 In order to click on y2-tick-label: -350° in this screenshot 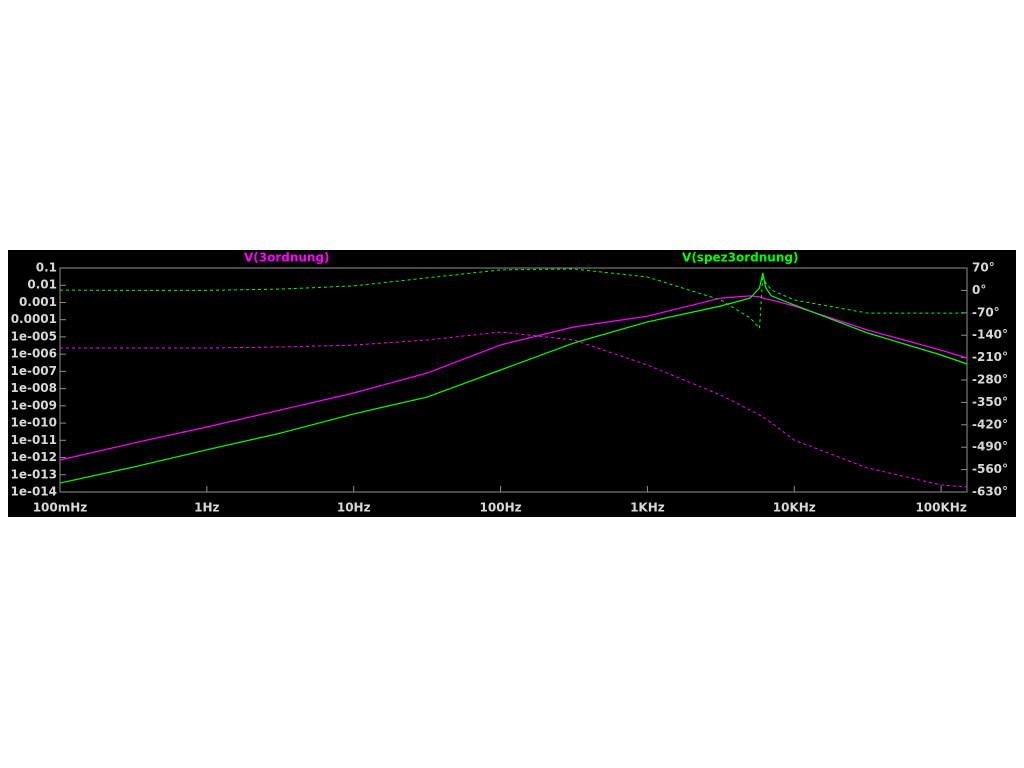, I will do `click(990, 402)`.